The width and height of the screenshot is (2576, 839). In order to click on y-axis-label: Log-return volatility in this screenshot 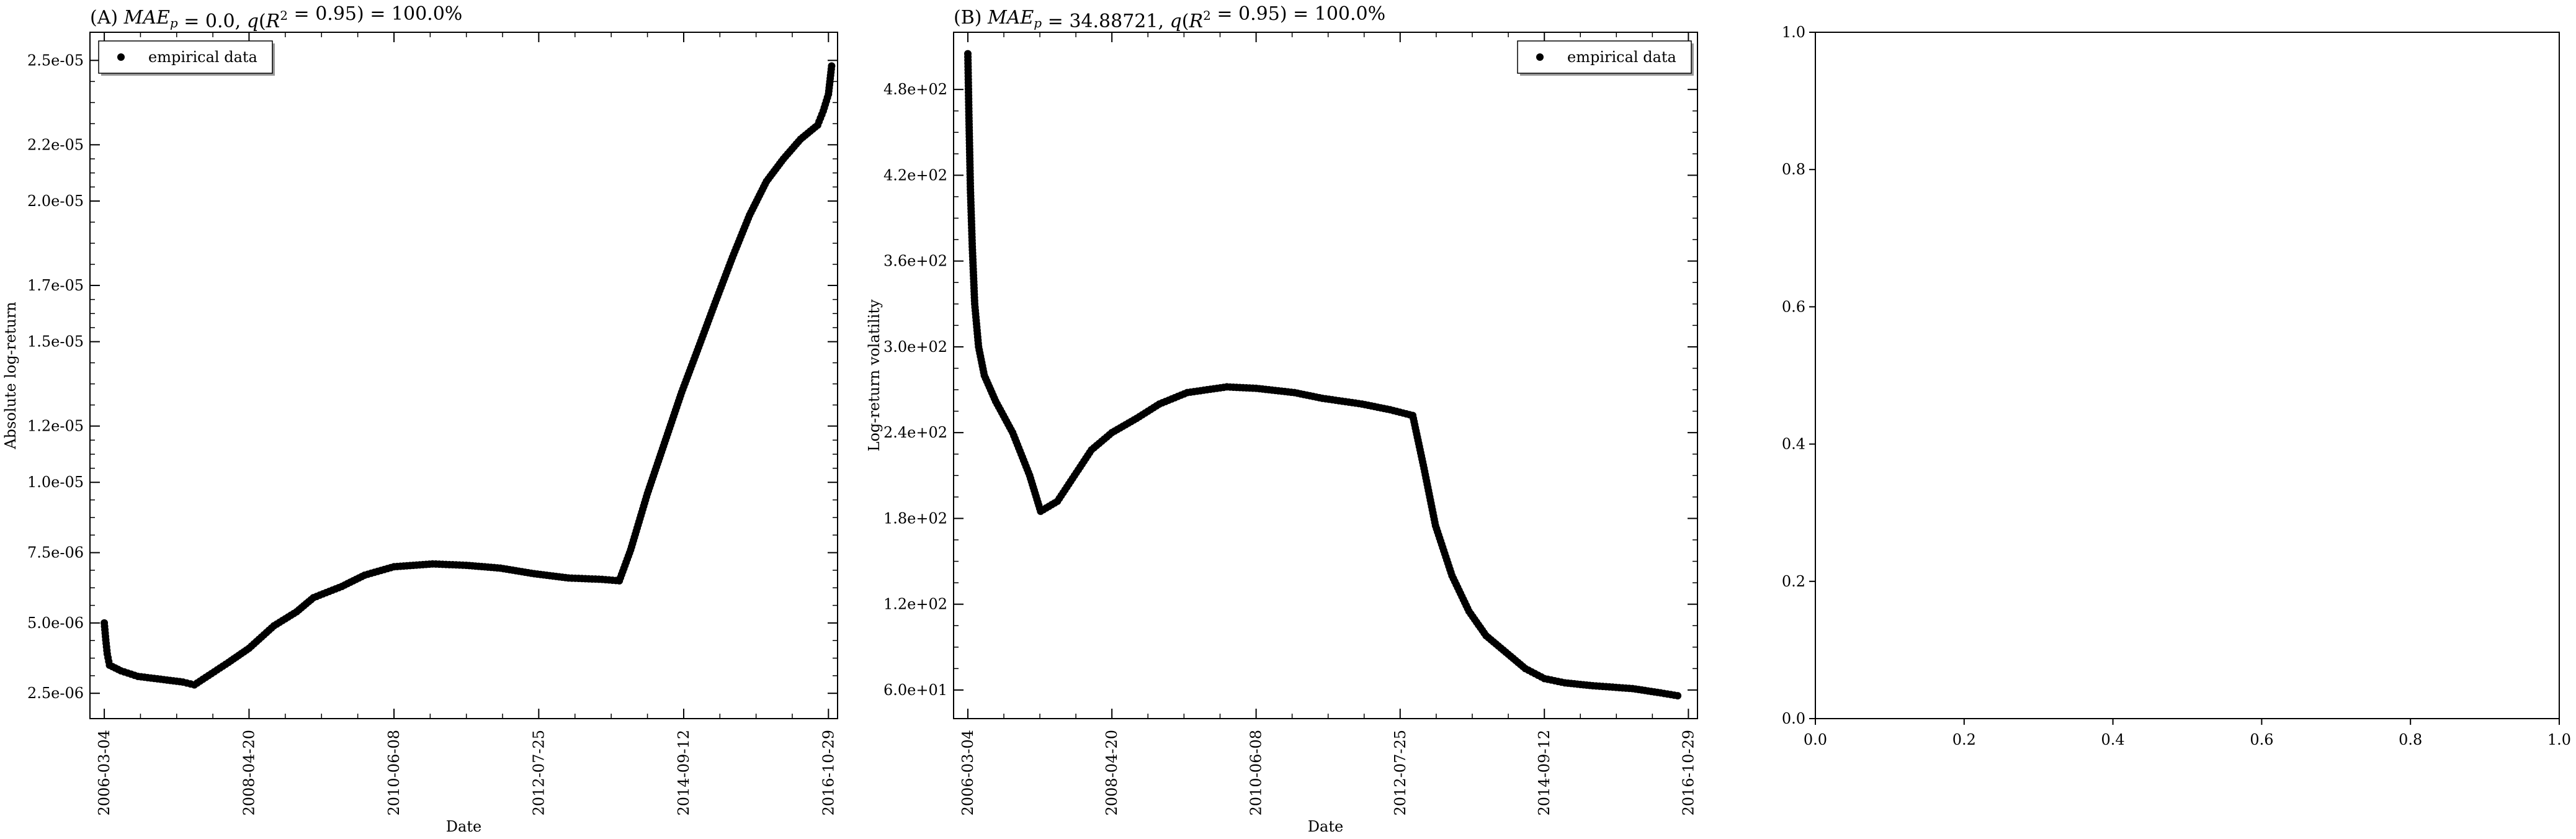, I will do `click(874, 376)`.